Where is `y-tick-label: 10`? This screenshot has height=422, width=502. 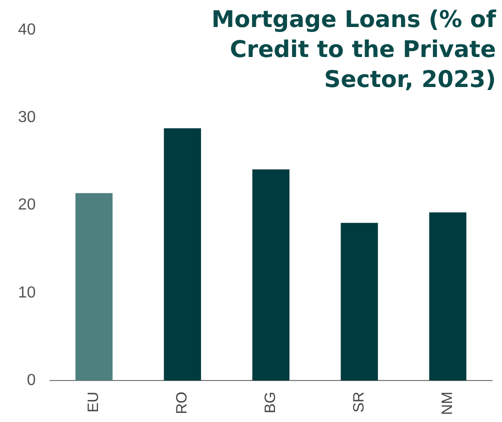 y-tick-label: 10 is located at coordinates (27, 293).